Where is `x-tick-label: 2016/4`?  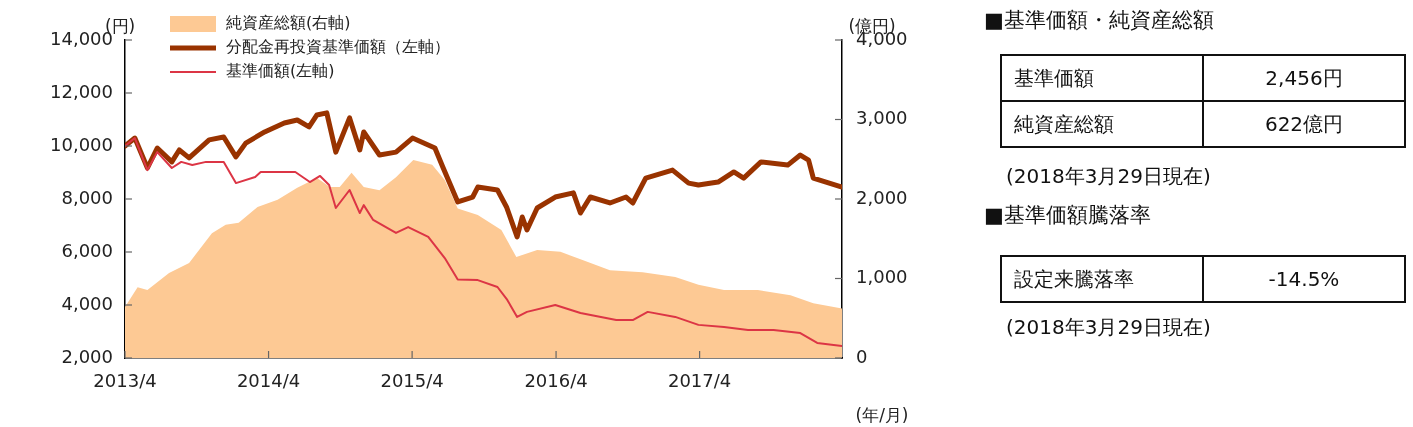 x-tick-label: 2016/4 is located at coordinates (556, 381).